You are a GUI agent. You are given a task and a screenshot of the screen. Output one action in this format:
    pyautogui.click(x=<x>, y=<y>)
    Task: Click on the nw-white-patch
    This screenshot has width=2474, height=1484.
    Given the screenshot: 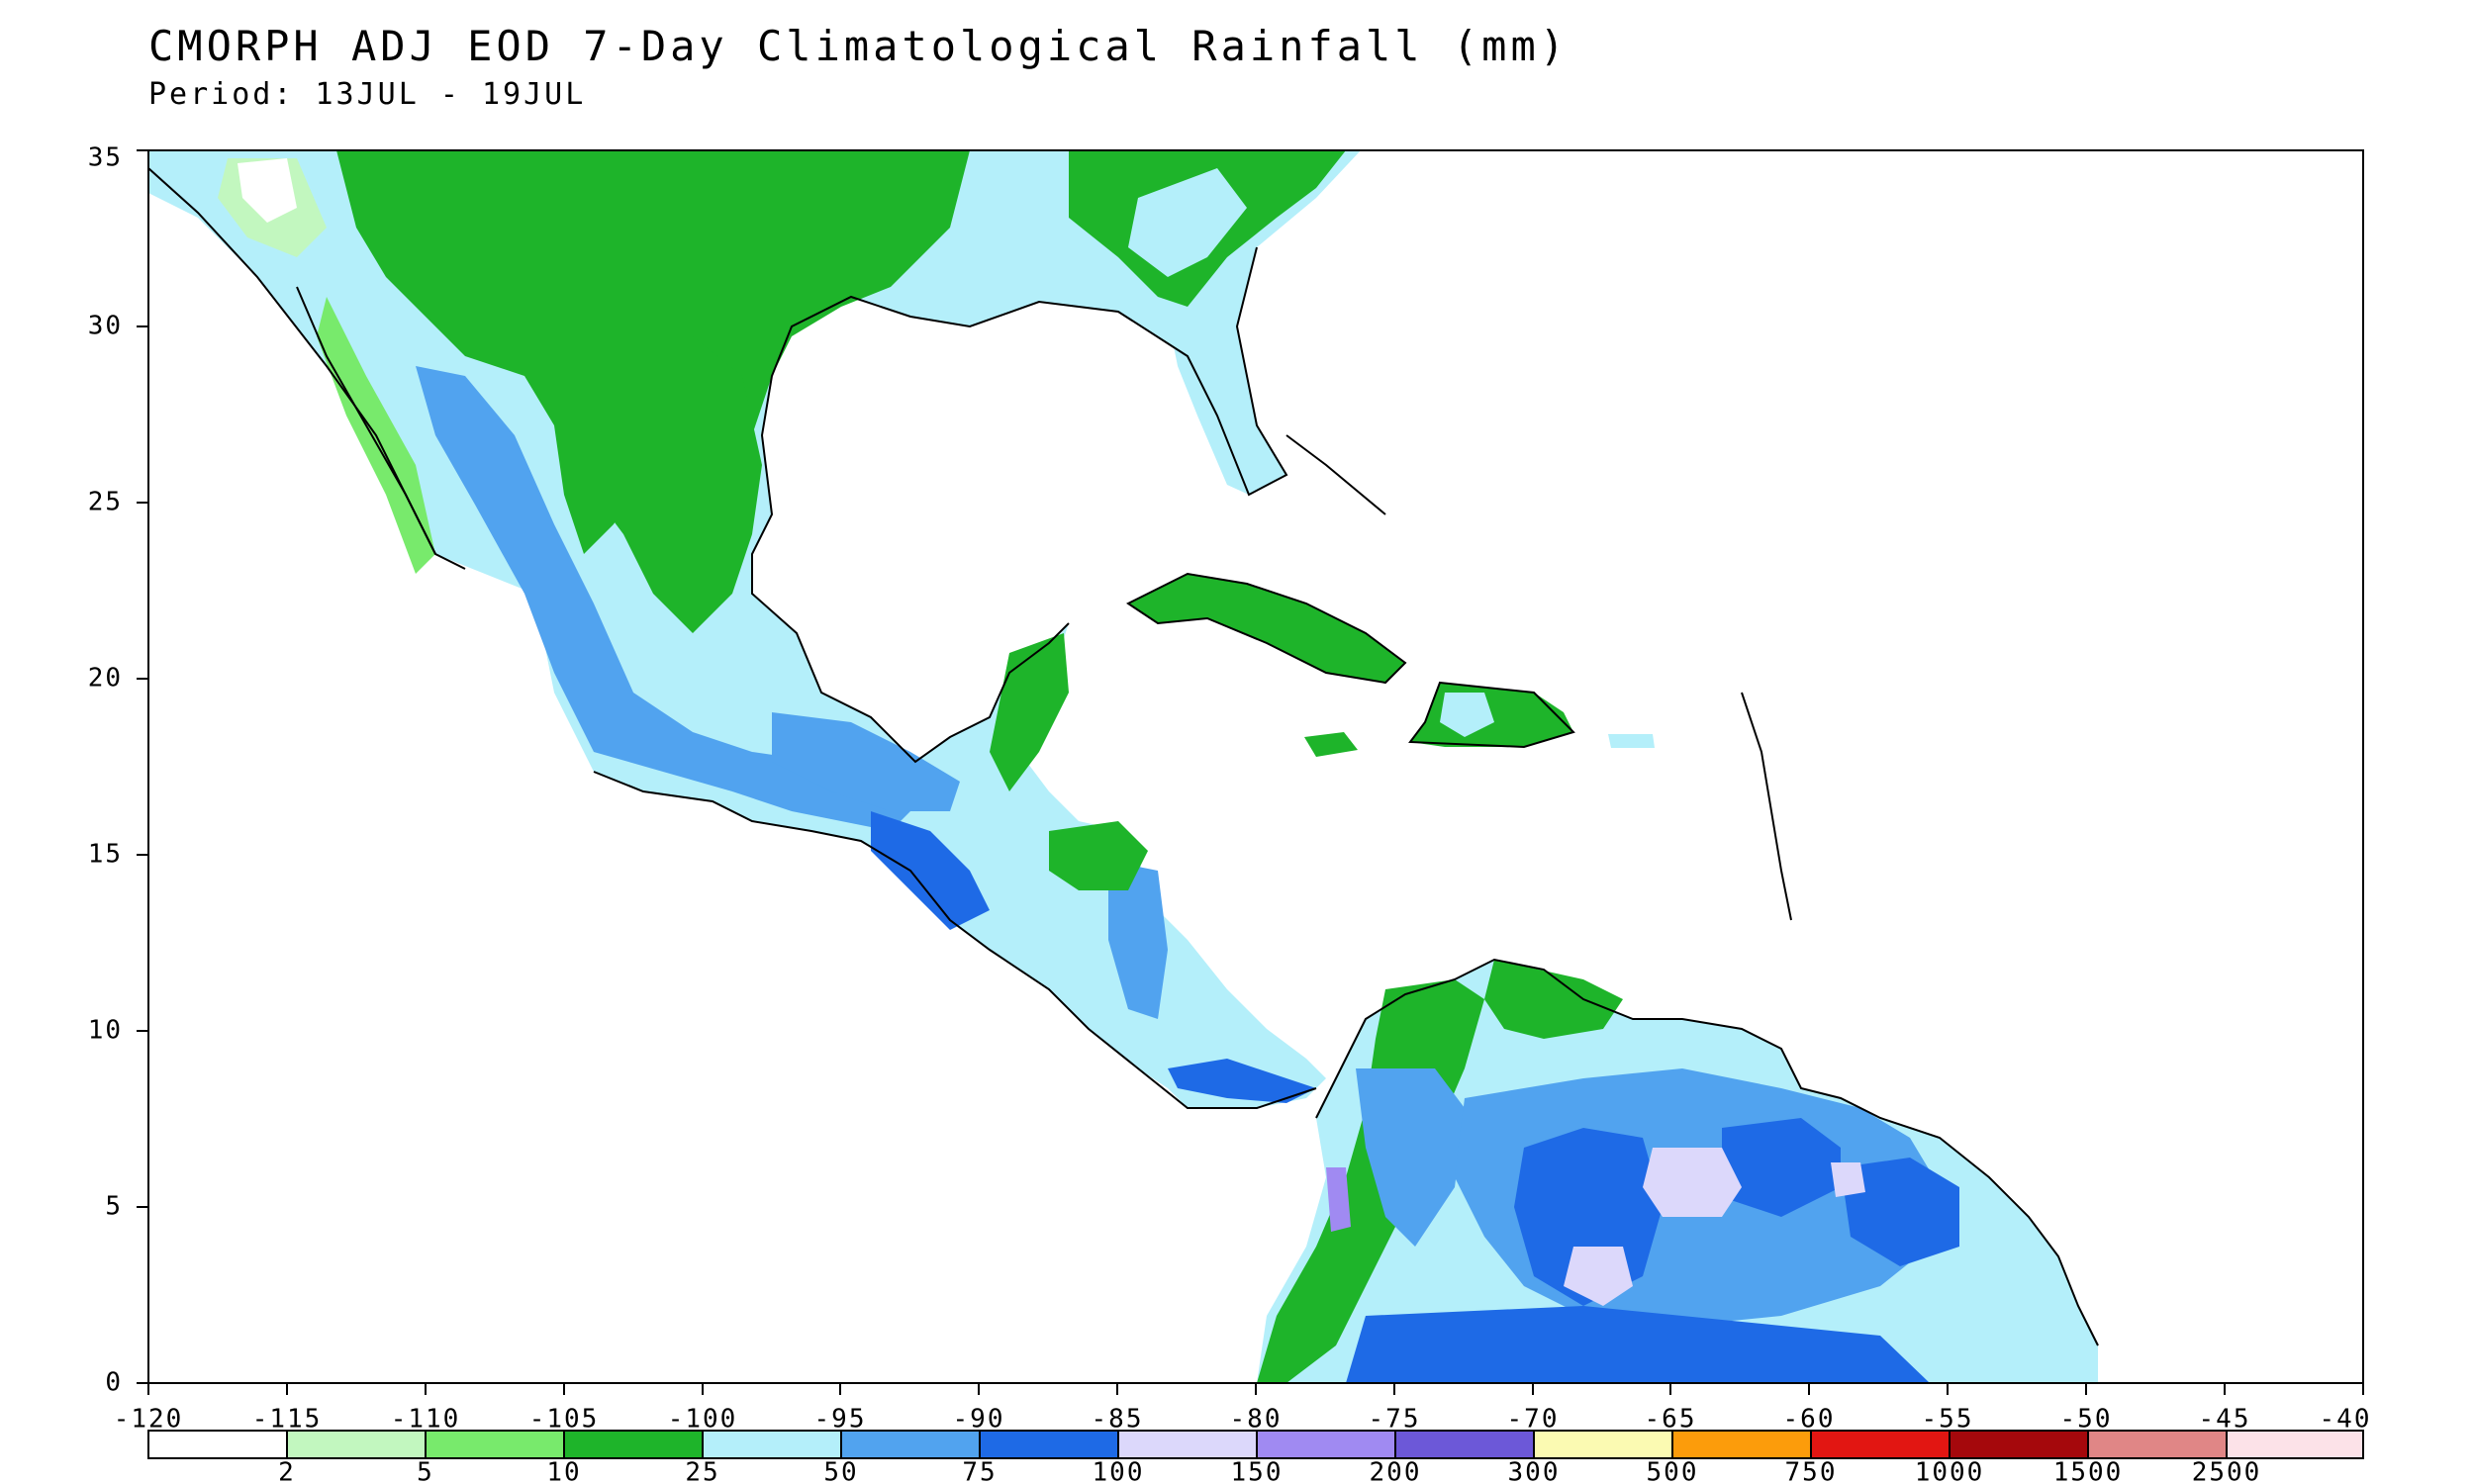 What is the action you would take?
    pyautogui.click(x=268, y=190)
    